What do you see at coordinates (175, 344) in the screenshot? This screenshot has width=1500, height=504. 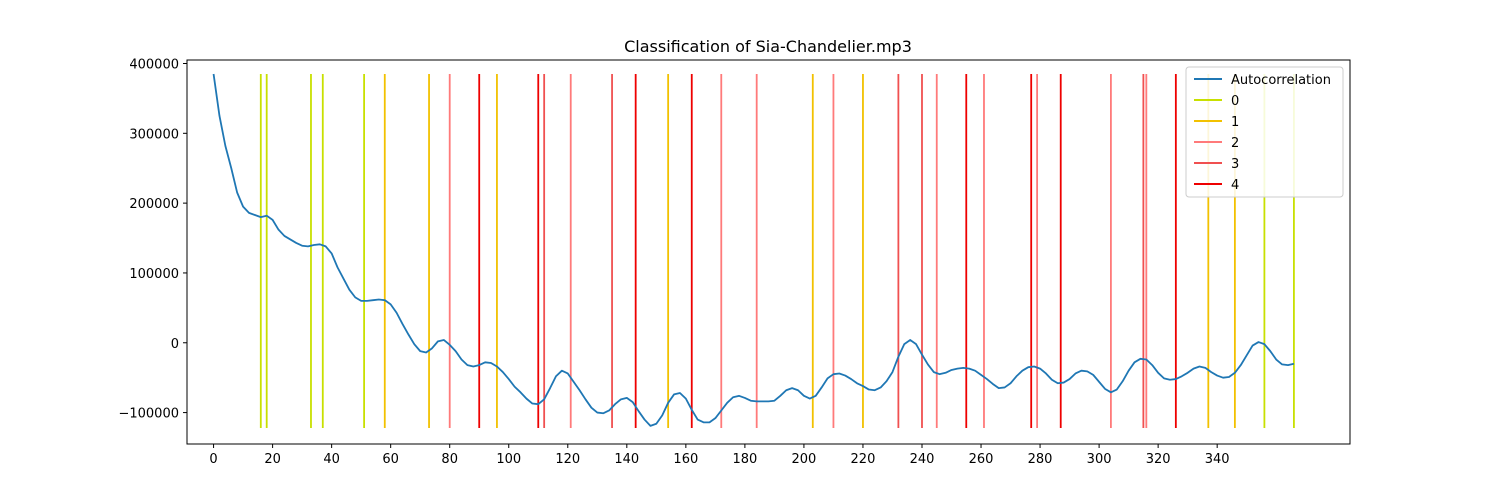 I see `y-tick-label: 0` at bounding box center [175, 344].